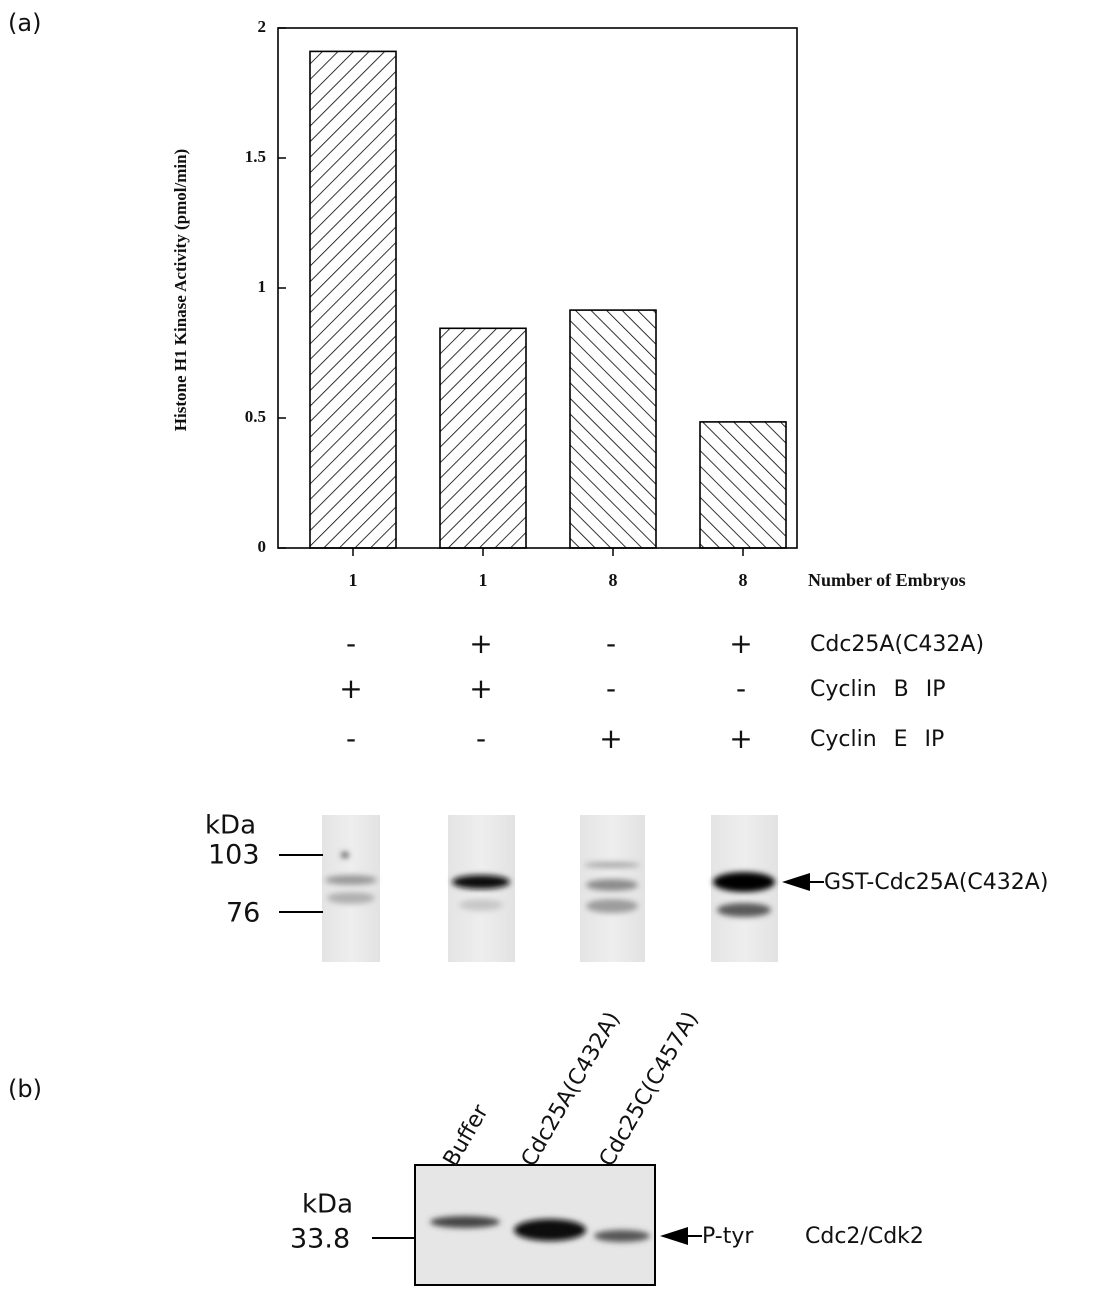 Image resolution: width=1112 pixels, height=1298 pixels. What do you see at coordinates (864, 1236) in the screenshot?
I see `protein-label: Cdc2/Cdk2` at bounding box center [864, 1236].